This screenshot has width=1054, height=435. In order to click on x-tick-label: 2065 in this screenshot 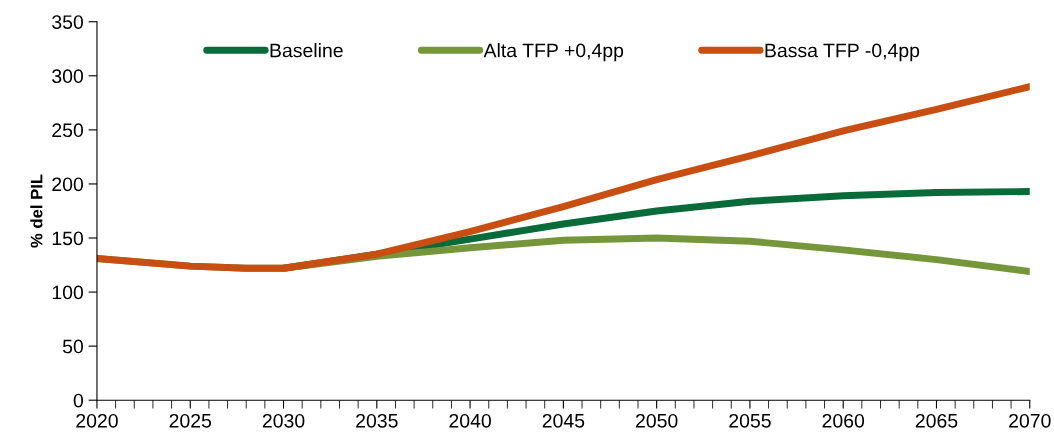, I will do `click(936, 420)`.